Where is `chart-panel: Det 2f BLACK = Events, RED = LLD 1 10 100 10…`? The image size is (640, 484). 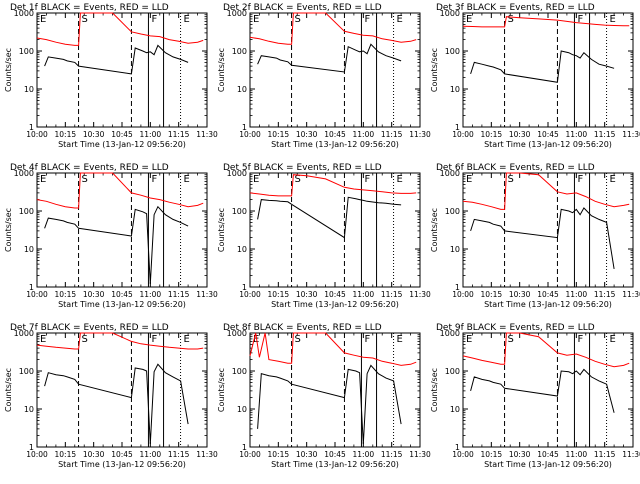 chart-panel: Det 2f BLACK = Events, RED = LLD 1 10 100 10… is located at coordinates (324, 76).